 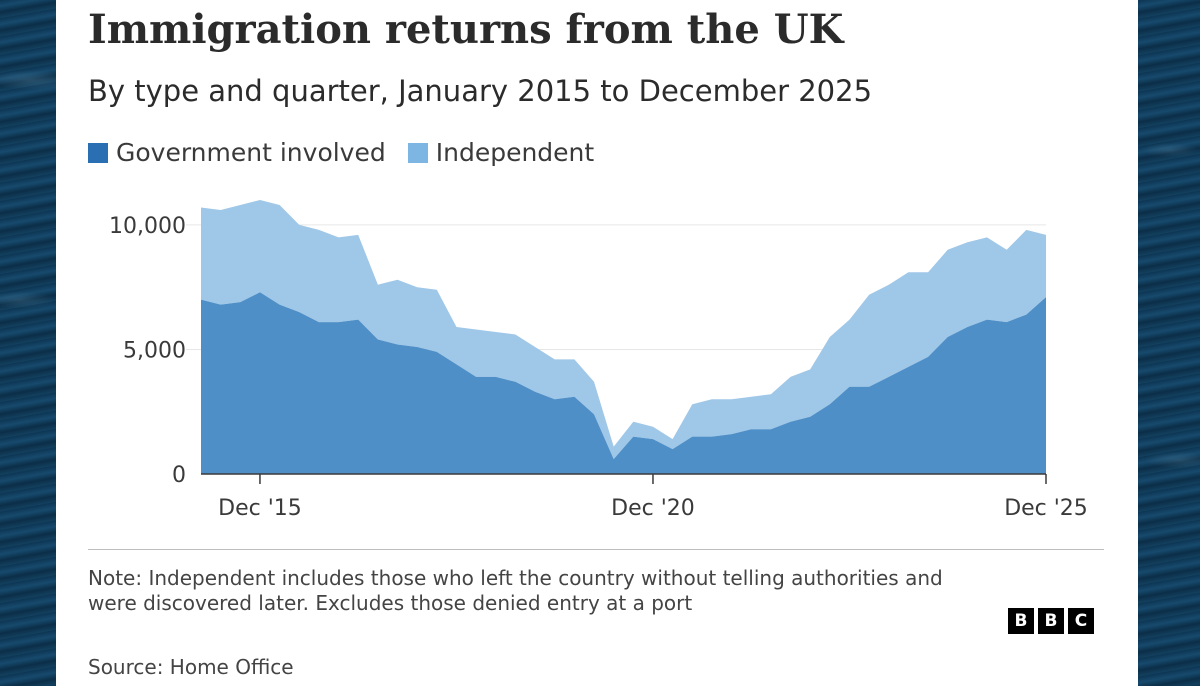 I want to click on chart-source: Source: Home Office, so click(x=191, y=667).